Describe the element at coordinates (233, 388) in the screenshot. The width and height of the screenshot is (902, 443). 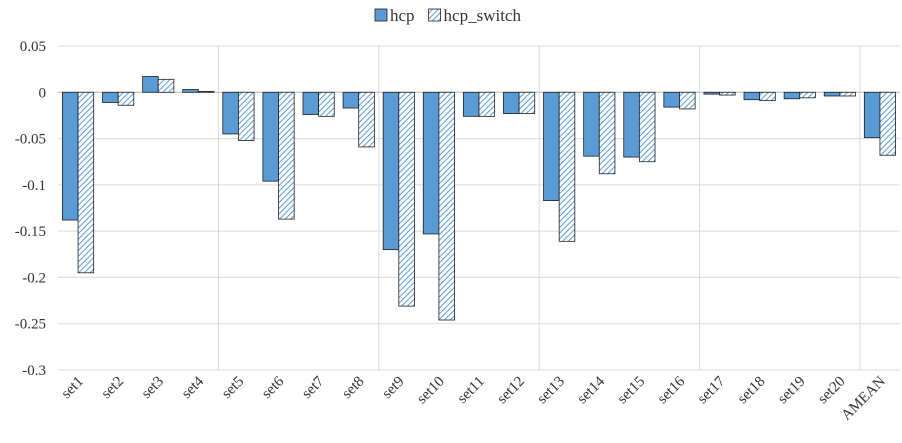
I see `x-tick-label: set5` at that location.